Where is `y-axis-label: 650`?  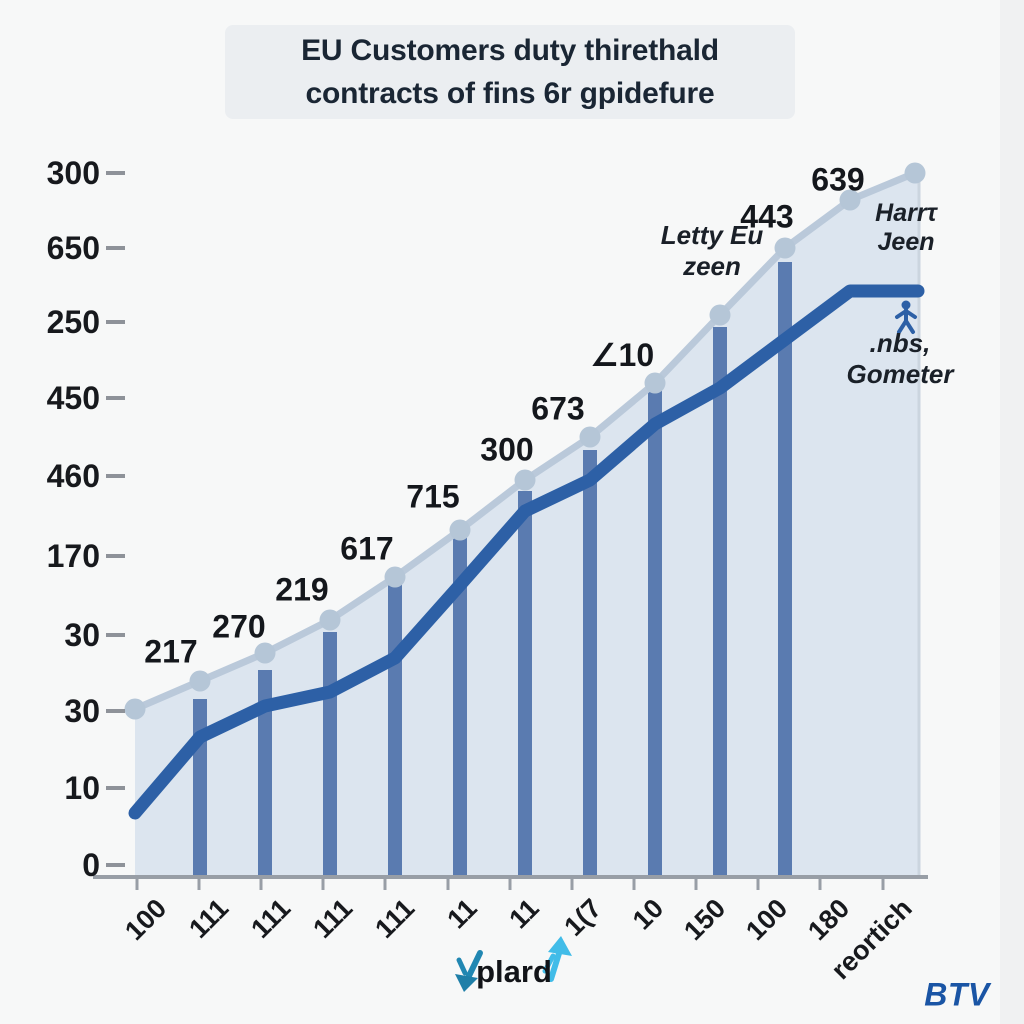
y-axis-label: 650 is located at coordinates (73, 248).